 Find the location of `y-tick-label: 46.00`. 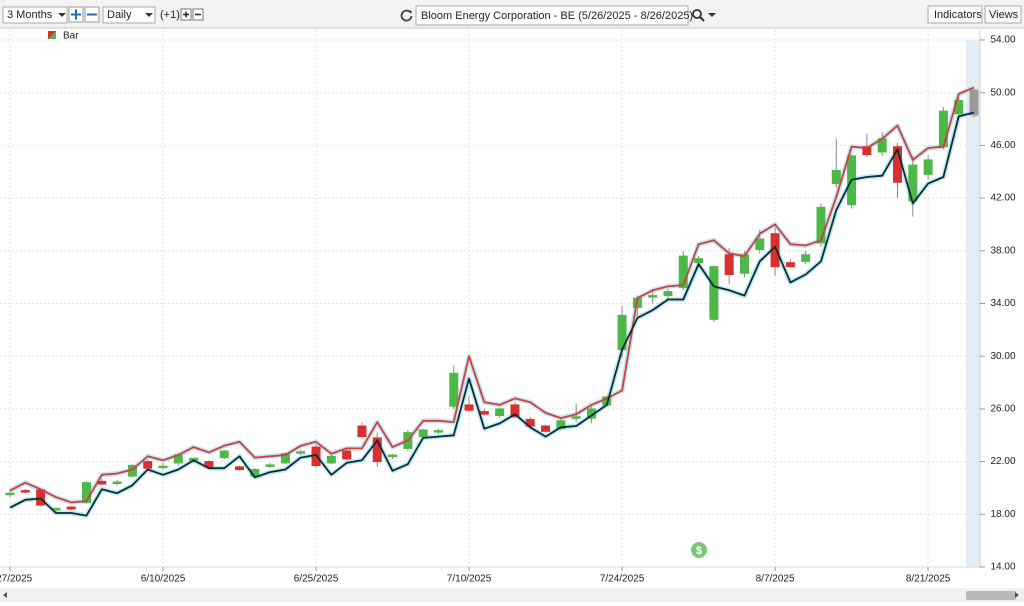

y-tick-label: 46.00 is located at coordinates (1002, 145).